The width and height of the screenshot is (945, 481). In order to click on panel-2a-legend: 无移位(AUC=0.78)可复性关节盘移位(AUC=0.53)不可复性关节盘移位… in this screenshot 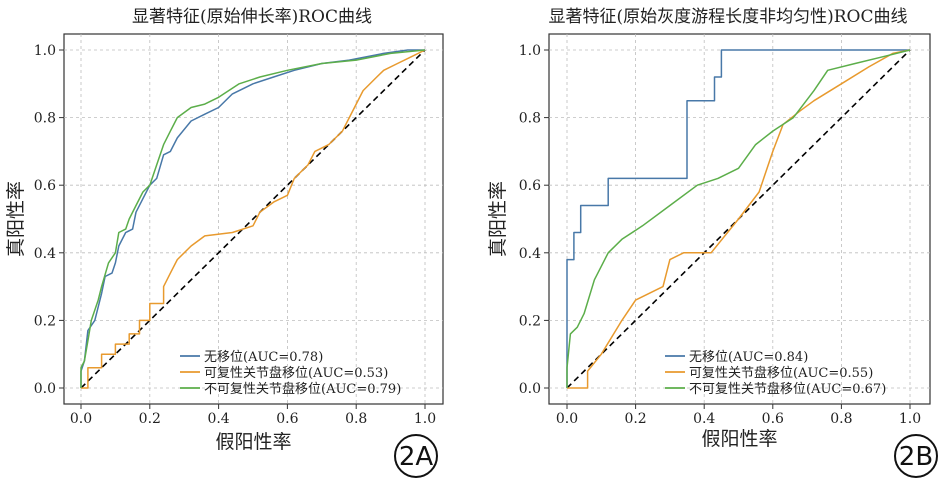, I will do `click(290, 373)`.